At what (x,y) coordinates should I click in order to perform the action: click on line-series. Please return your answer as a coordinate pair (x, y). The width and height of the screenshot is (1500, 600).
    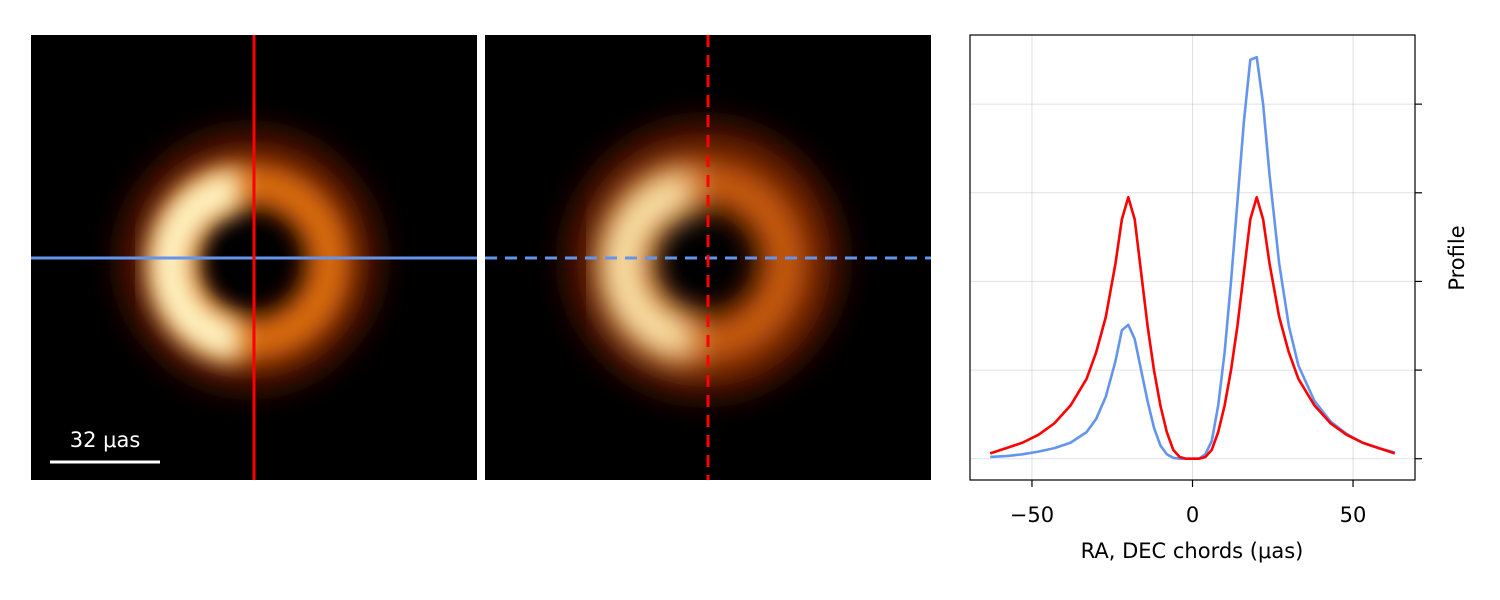
    Looking at the image, I should click on (1192, 328).